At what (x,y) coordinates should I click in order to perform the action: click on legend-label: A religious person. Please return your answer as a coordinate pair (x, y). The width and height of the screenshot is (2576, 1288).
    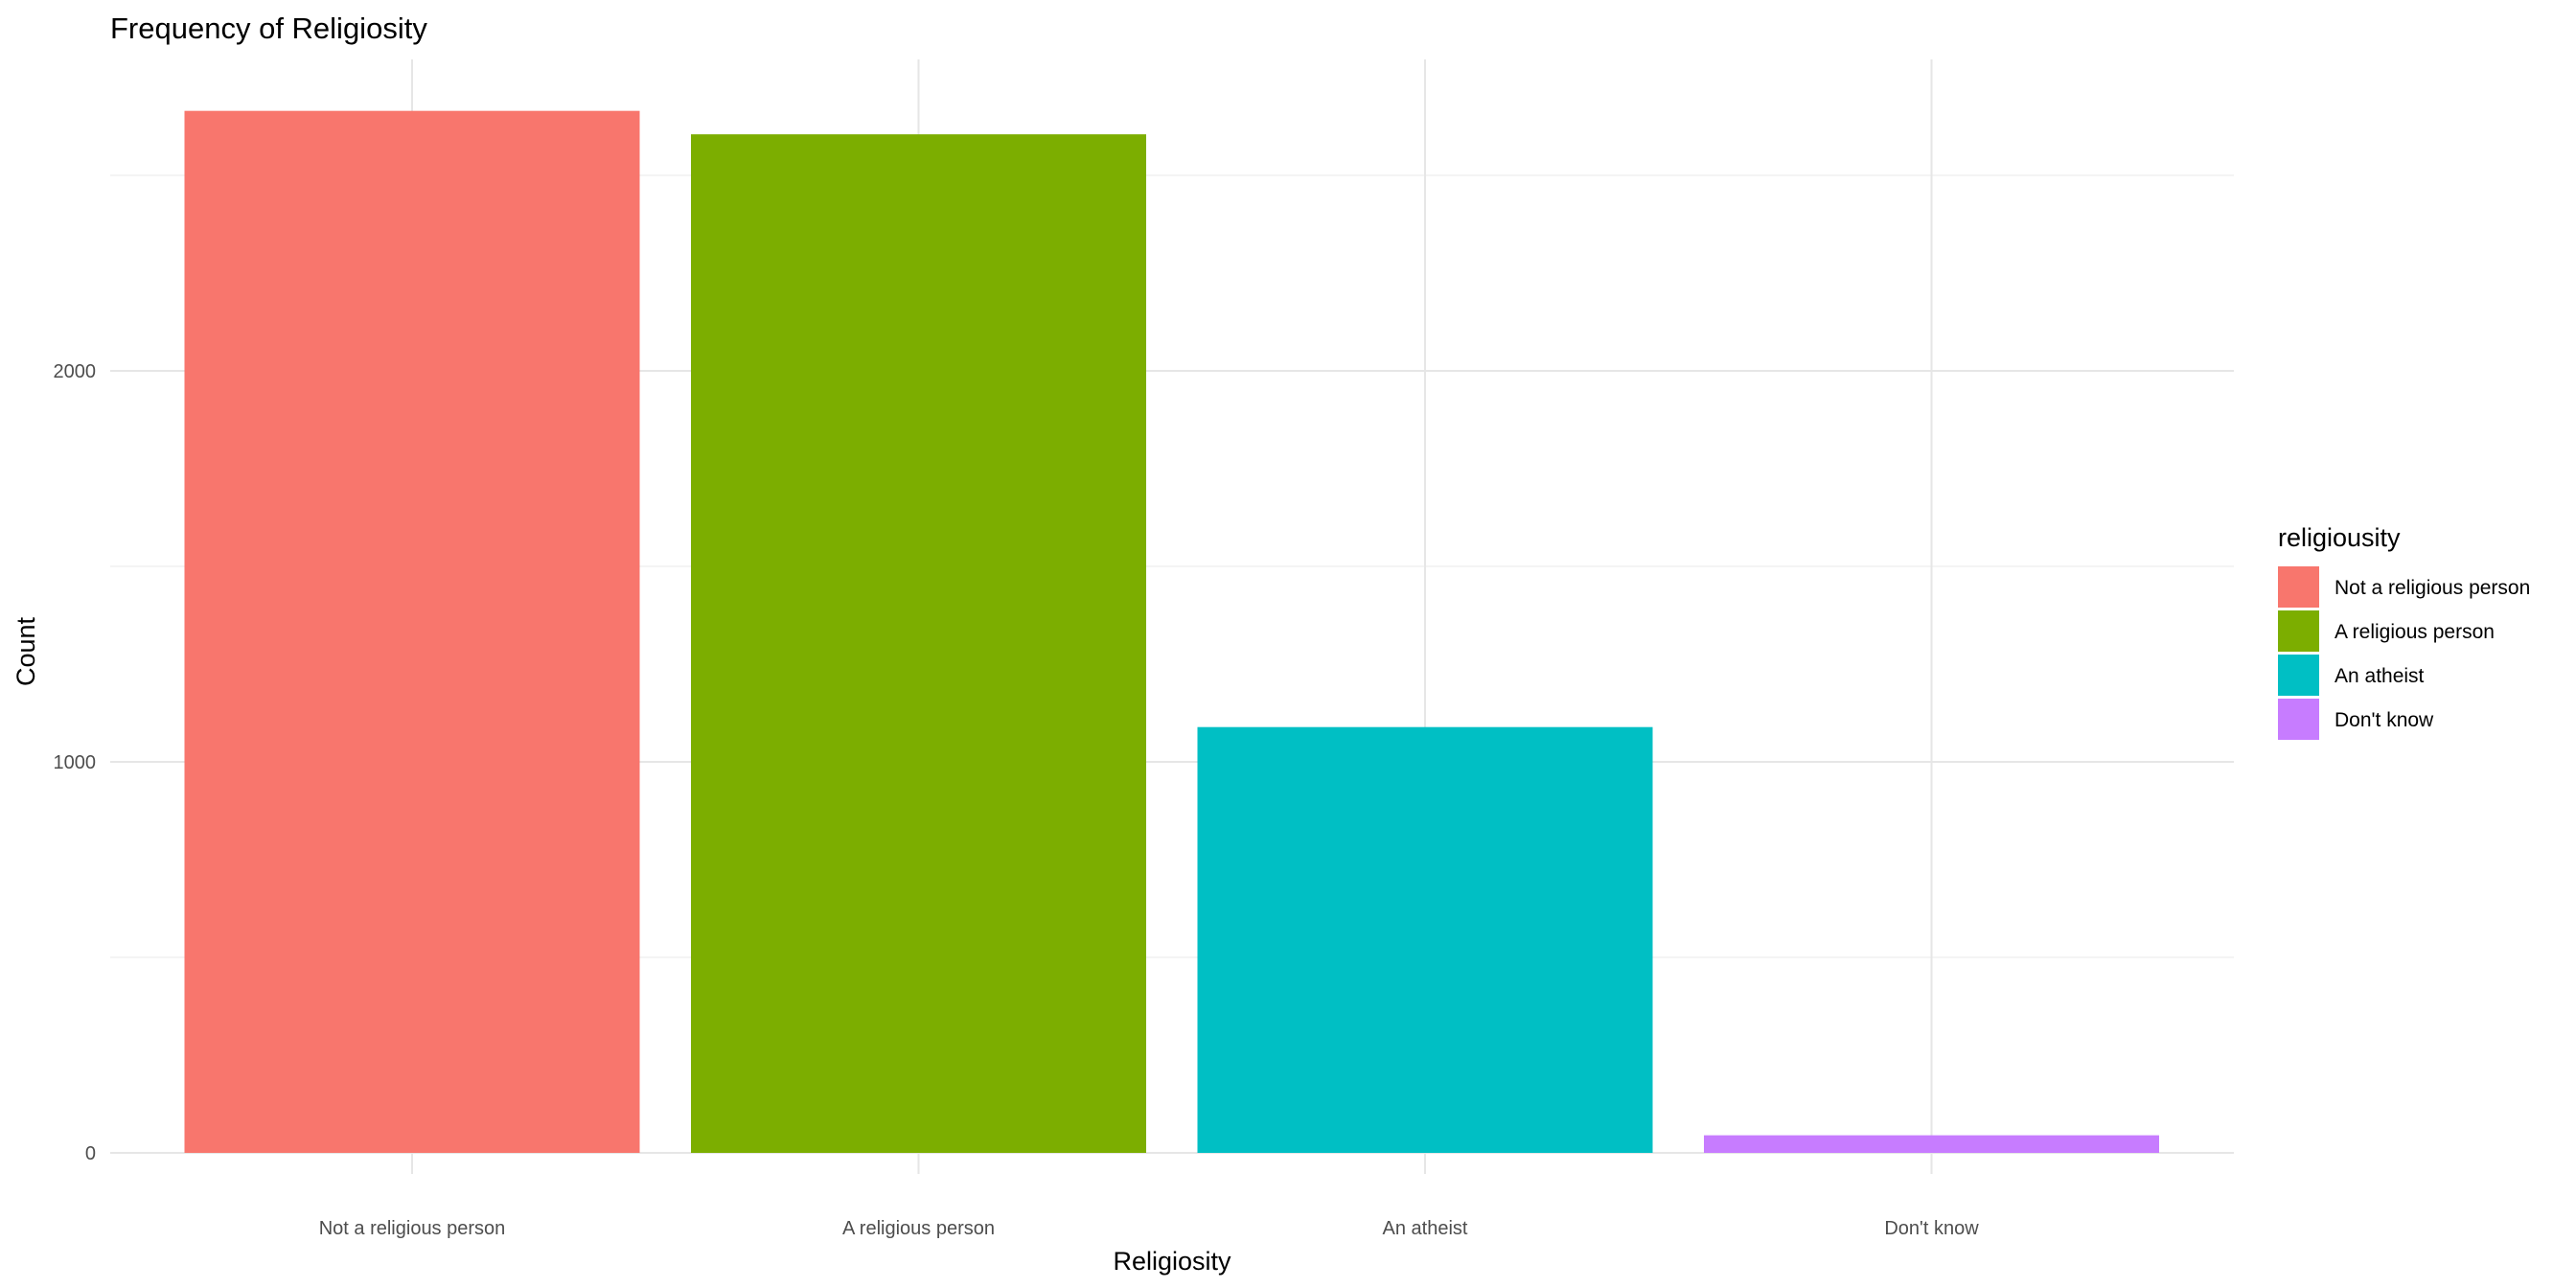
    Looking at the image, I should click on (2414, 632).